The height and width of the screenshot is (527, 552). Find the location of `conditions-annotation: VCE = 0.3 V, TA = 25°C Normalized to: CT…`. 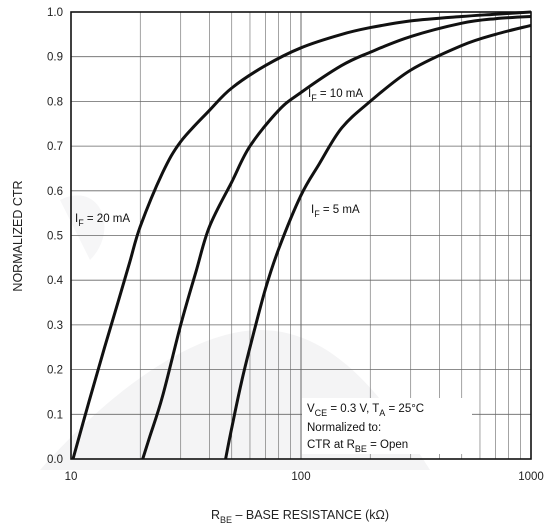

conditions-annotation: VCE = 0.3 V, TA = 25°C Normalized to: CT… is located at coordinates (387, 426).